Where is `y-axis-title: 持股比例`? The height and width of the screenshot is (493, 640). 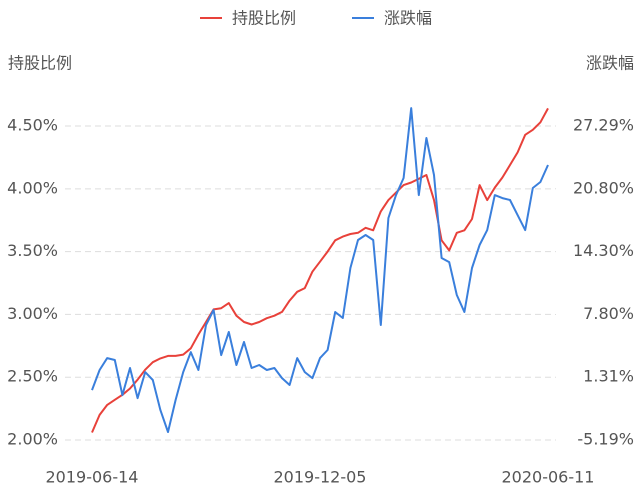
y-axis-title: 持股比例 is located at coordinates (40, 63).